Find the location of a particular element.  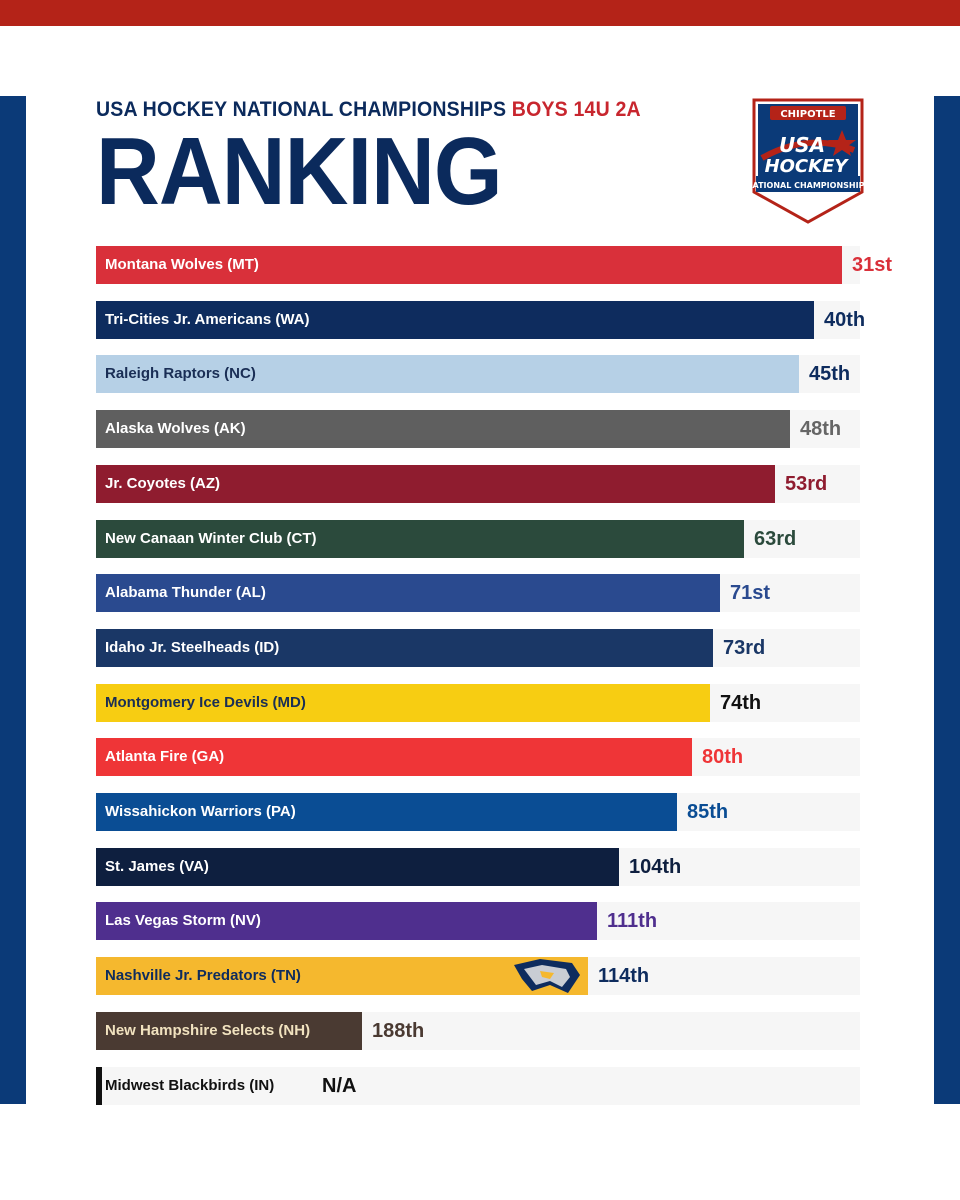

bar-rank-label: 80th is located at coordinates (723, 757).